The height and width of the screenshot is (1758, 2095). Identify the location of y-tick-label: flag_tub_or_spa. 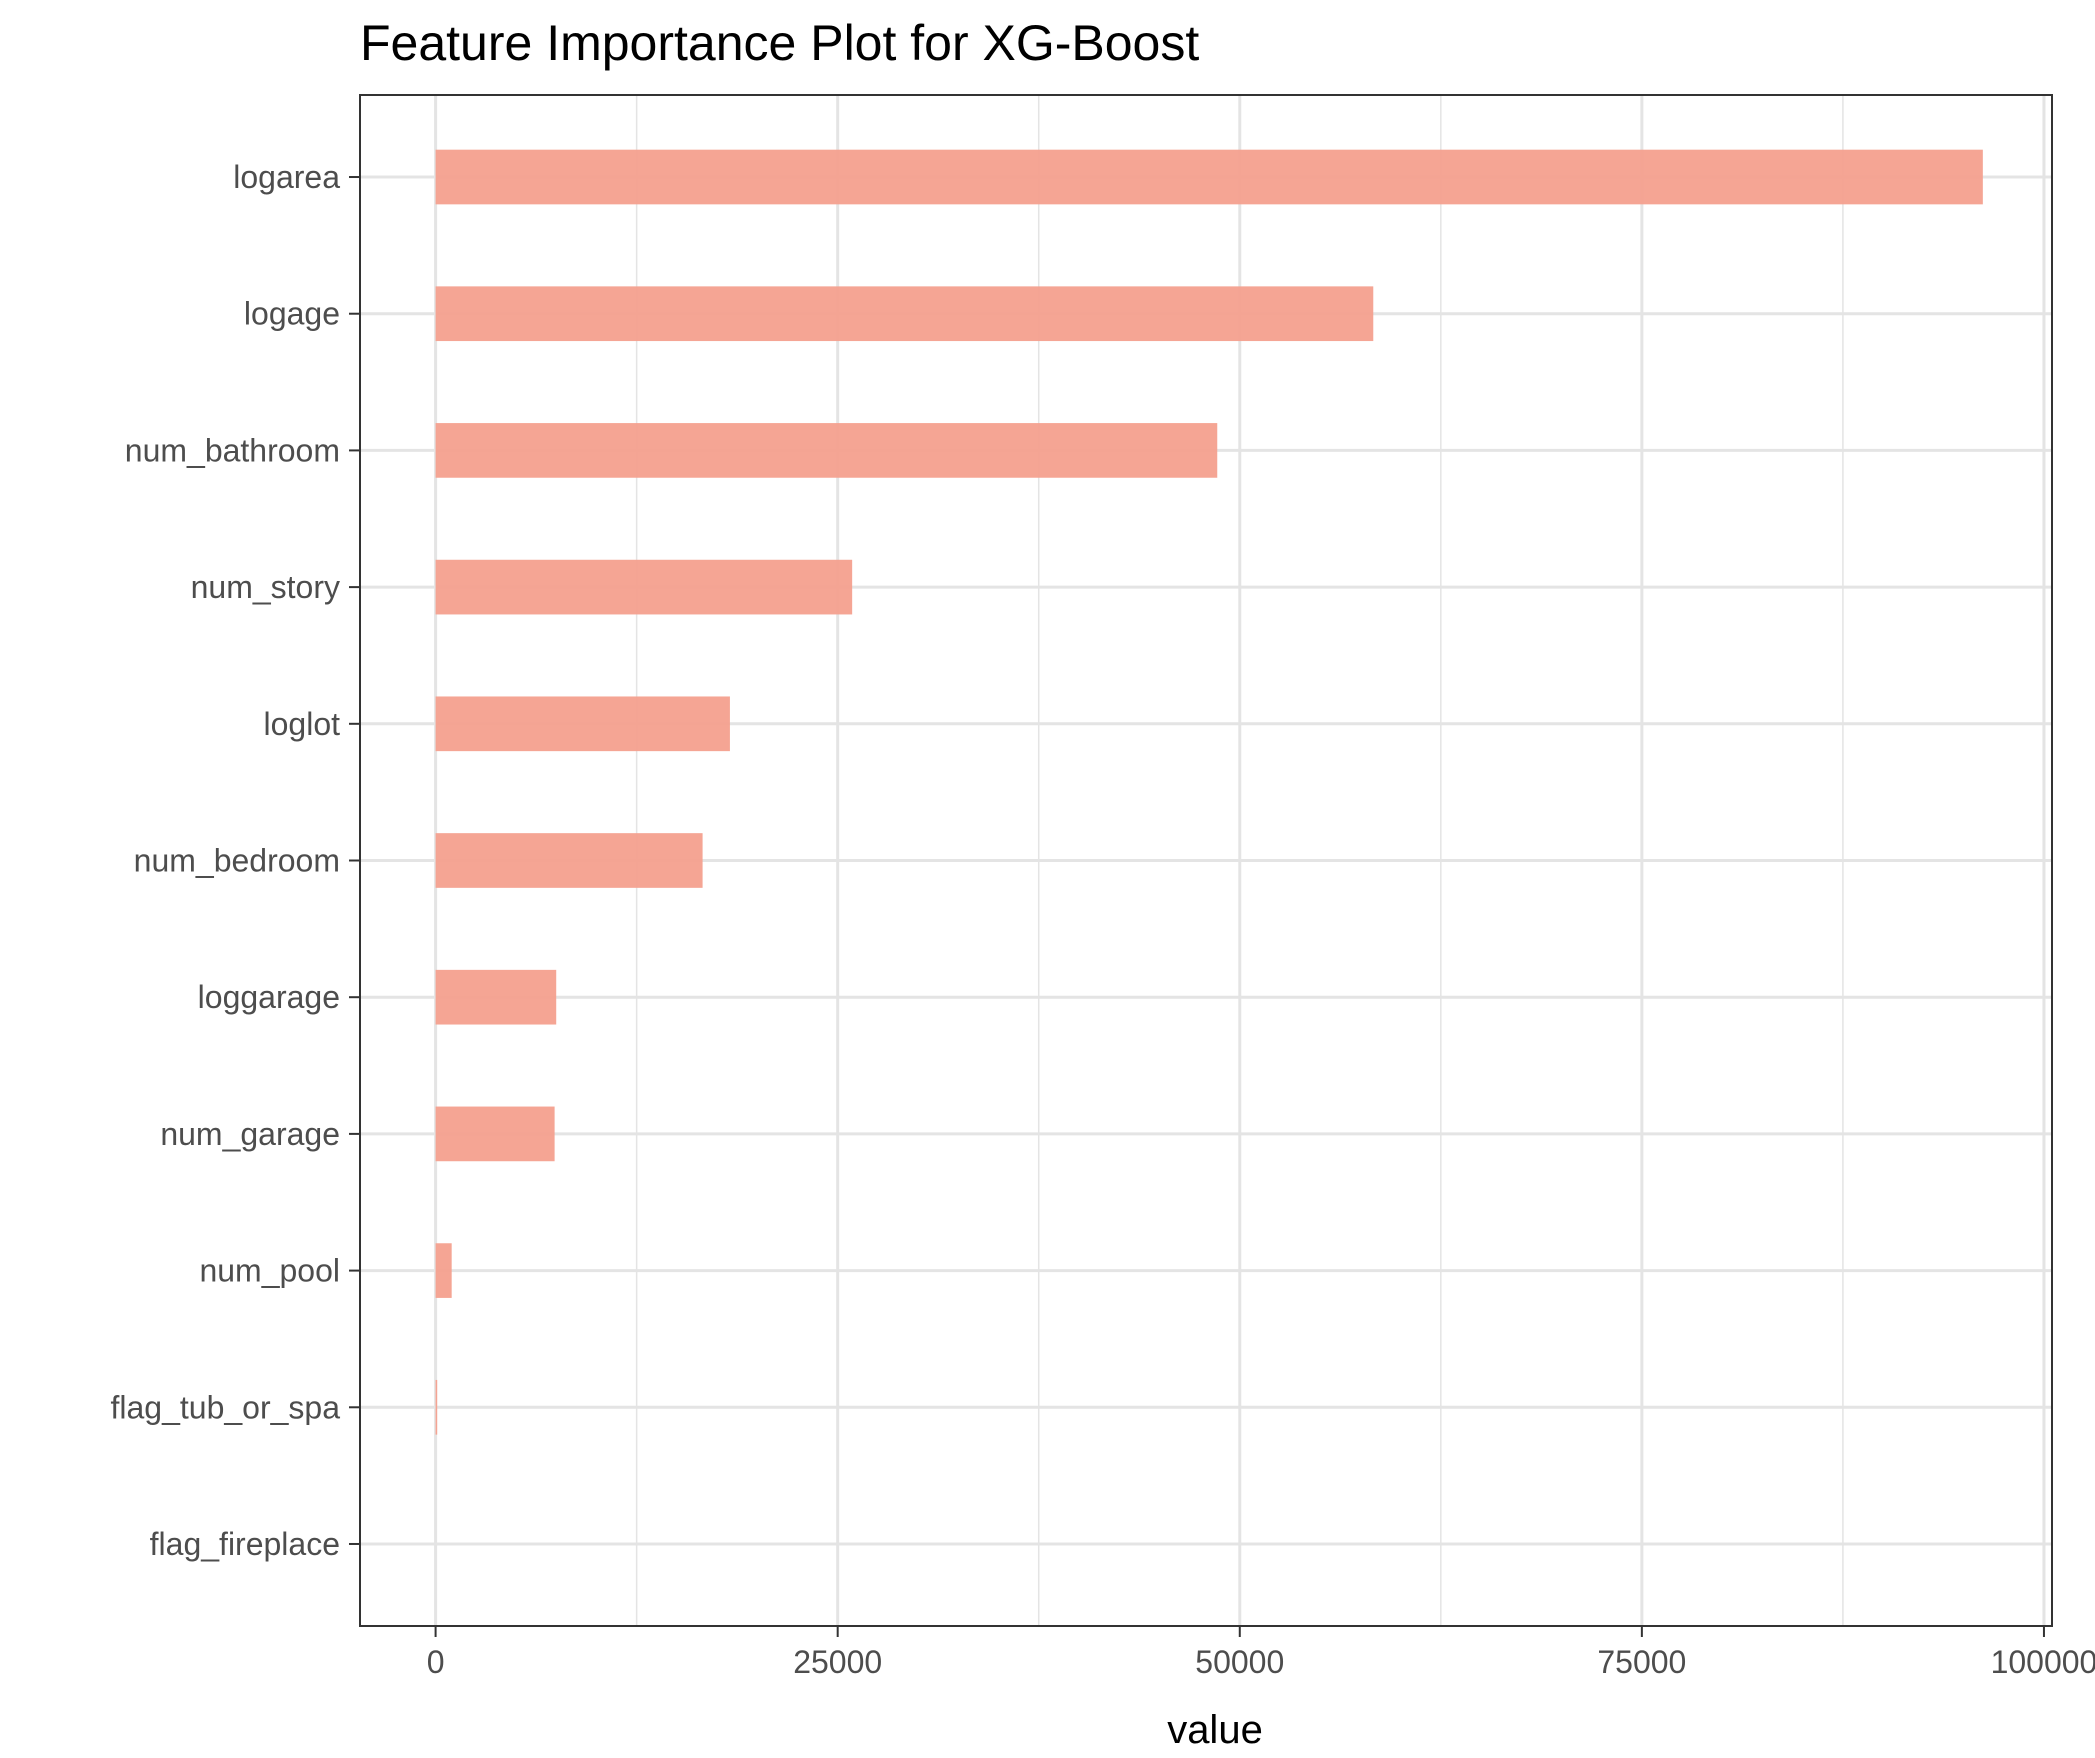
(225, 1407).